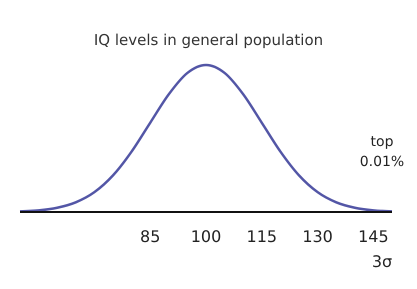  Describe the element at coordinates (373, 236) in the screenshot. I see `x-tick-label: 145` at that location.